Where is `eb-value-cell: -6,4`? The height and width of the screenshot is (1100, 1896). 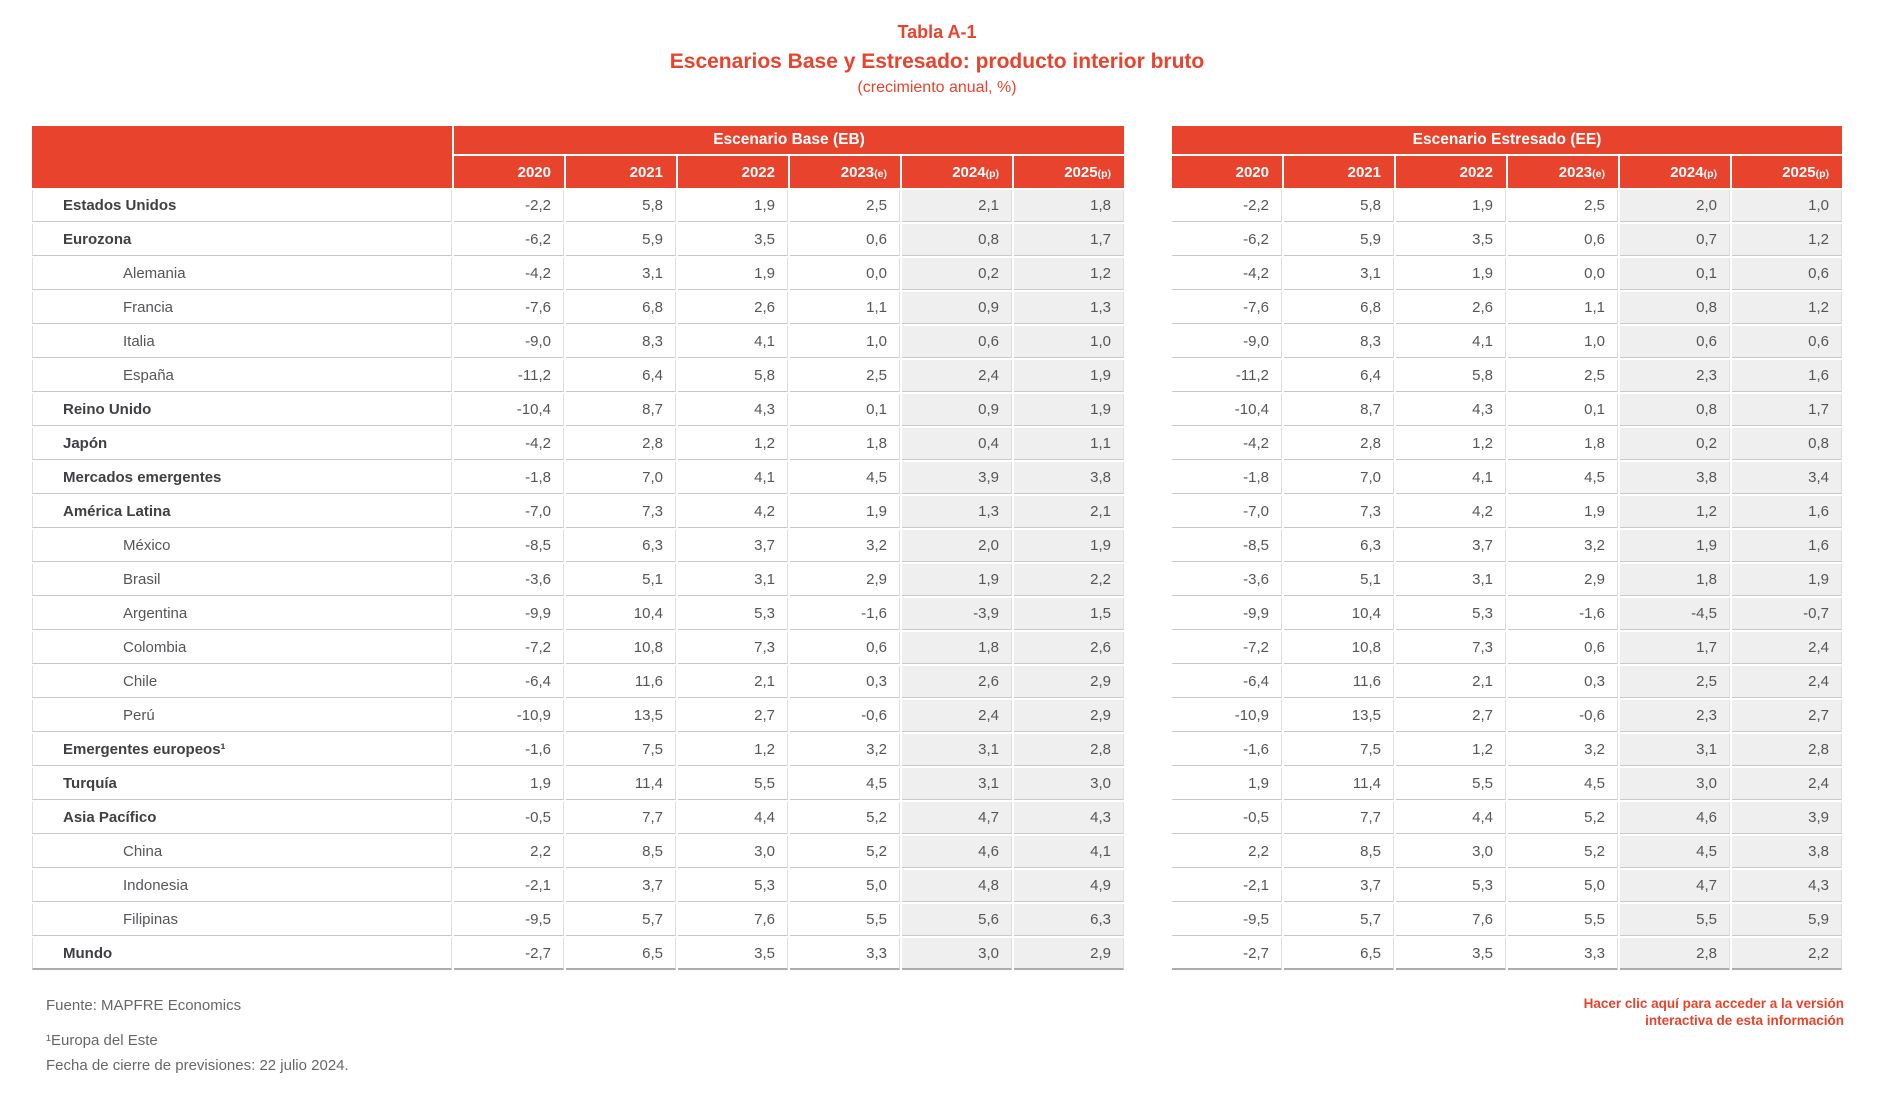
eb-value-cell: -6,4 is located at coordinates (509, 682).